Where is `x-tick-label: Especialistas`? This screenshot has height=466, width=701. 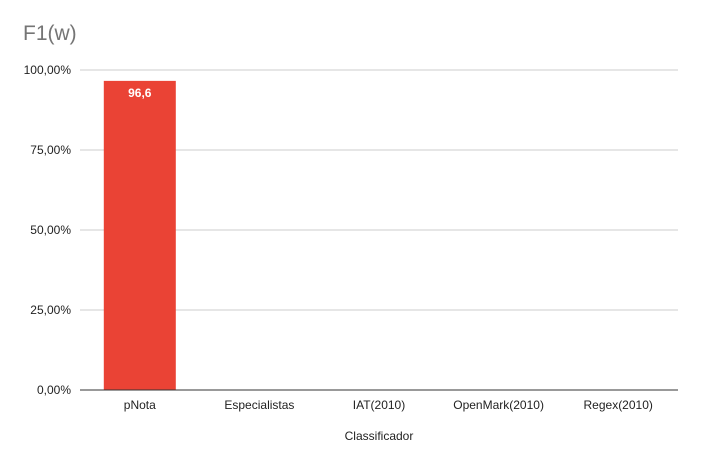 x-tick-label: Especialistas is located at coordinates (259, 405).